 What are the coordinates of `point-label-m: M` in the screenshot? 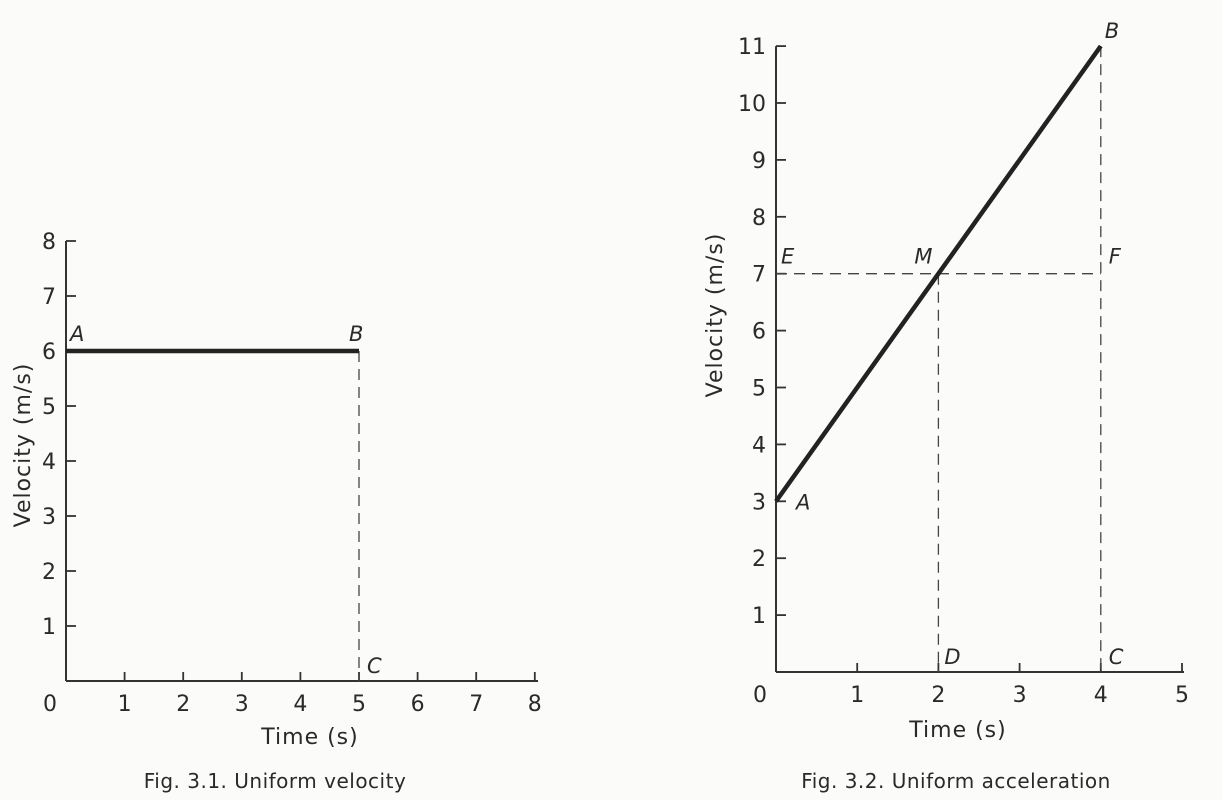 It's located at (923, 257).